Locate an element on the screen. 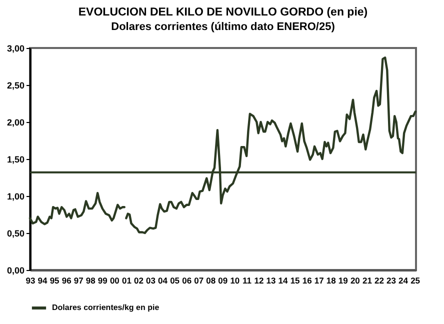 The width and height of the screenshot is (444, 324). y-tick-label: 1,00 is located at coordinates (15, 197).